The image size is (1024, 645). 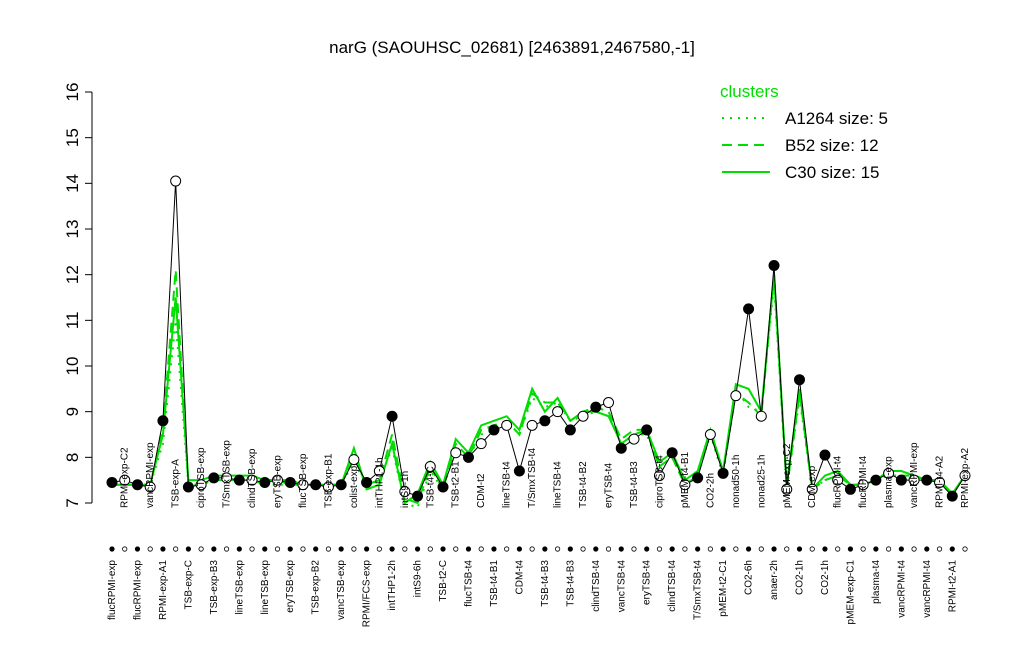 I want to click on y-tick-label: 14, so click(x=72, y=183).